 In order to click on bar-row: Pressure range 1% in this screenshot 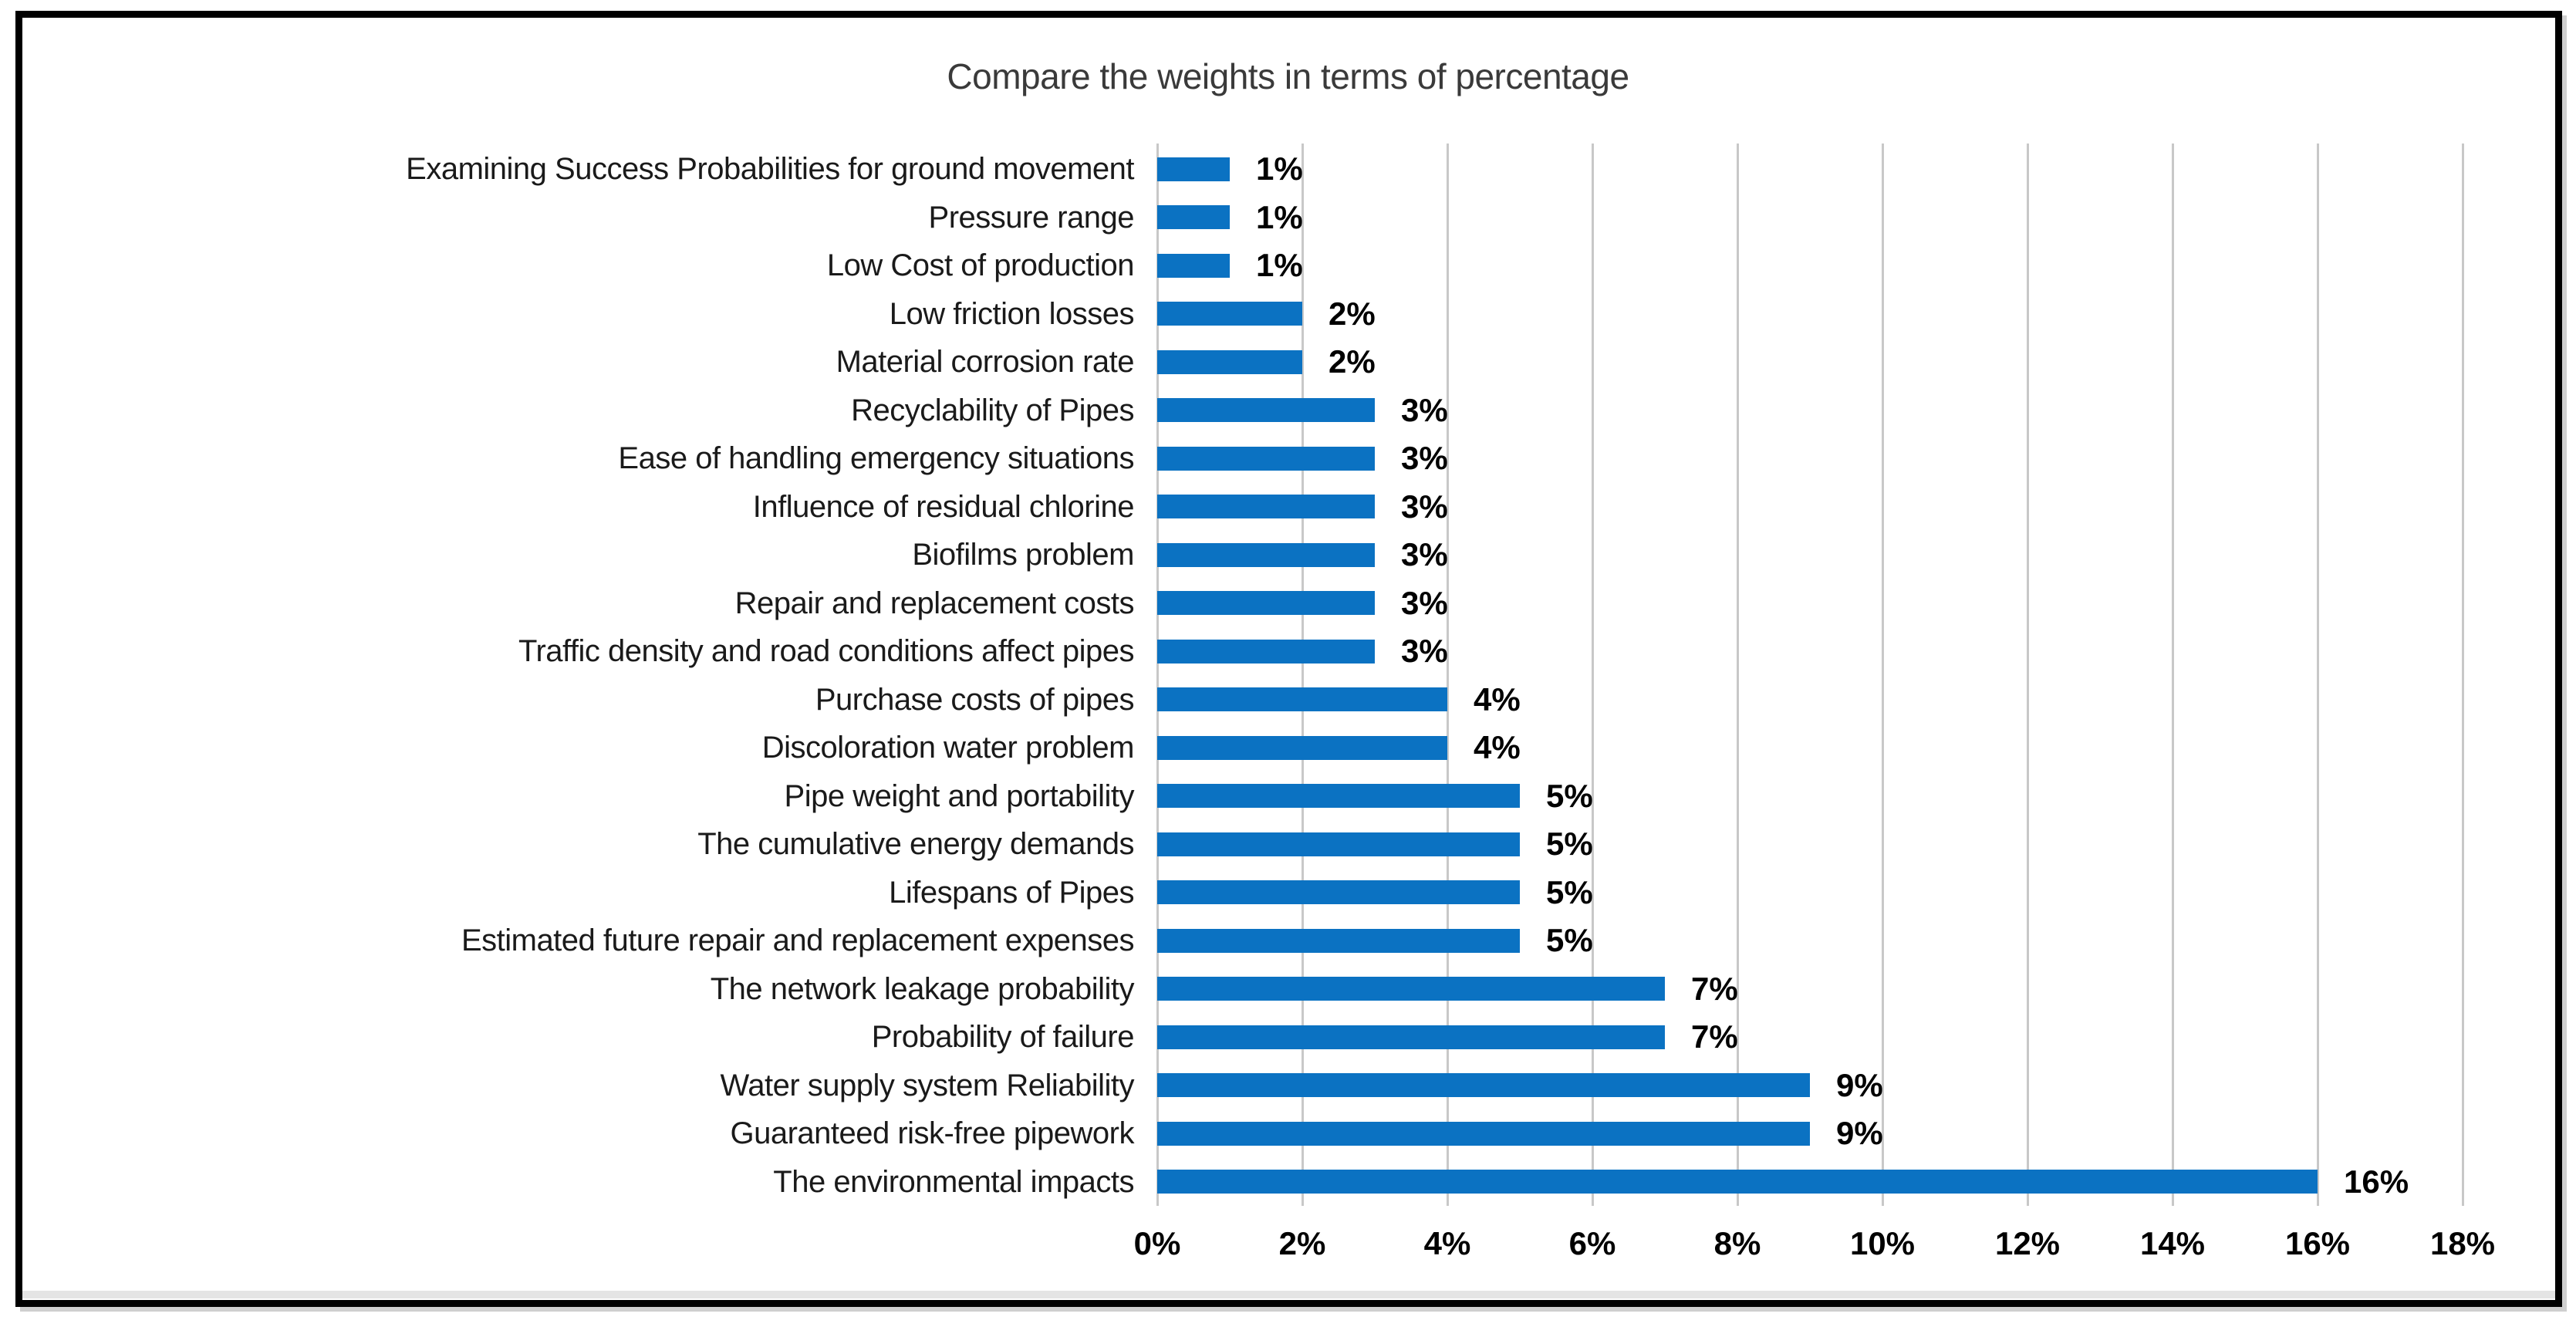, I will do `click(1288, 218)`.